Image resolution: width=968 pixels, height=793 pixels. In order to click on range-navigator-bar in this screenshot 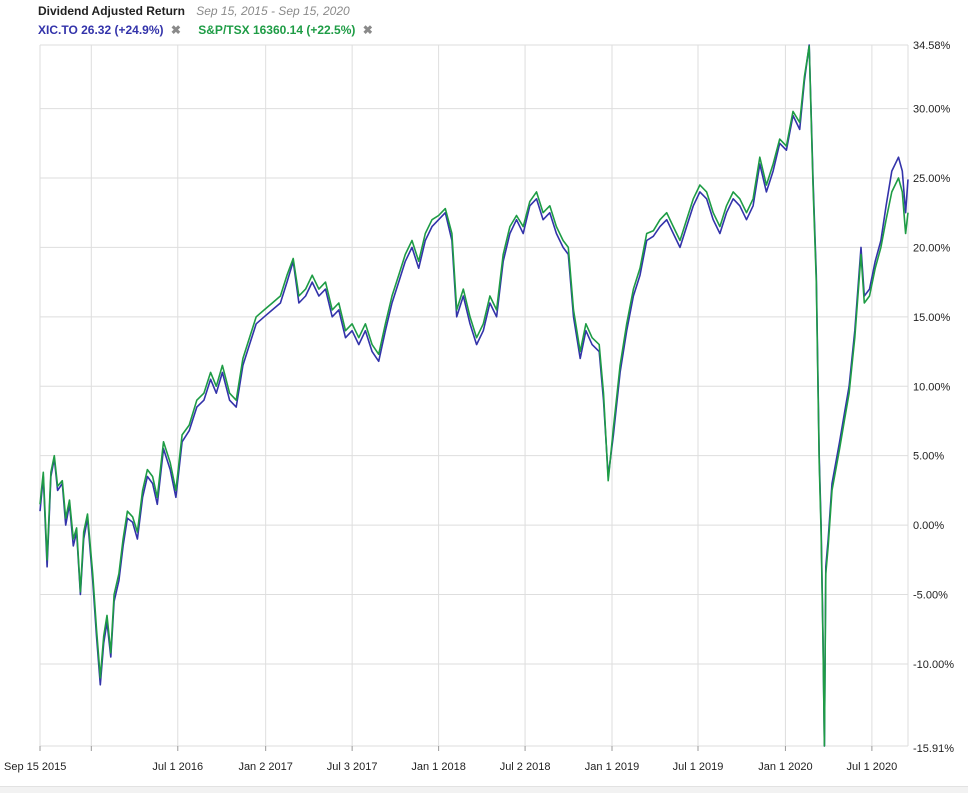, I will do `click(484, 789)`.